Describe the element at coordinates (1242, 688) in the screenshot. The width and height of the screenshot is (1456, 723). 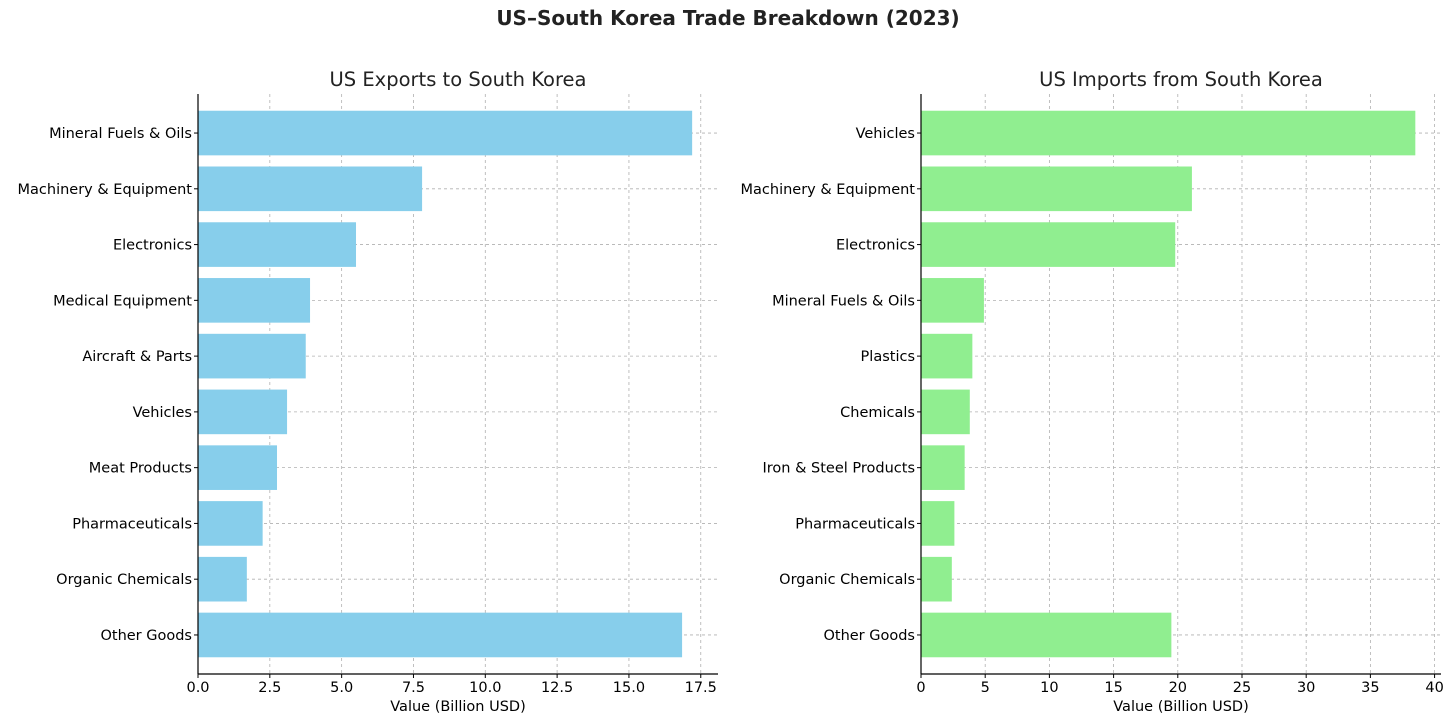
I see `imports-xtick-label: 25` at that location.